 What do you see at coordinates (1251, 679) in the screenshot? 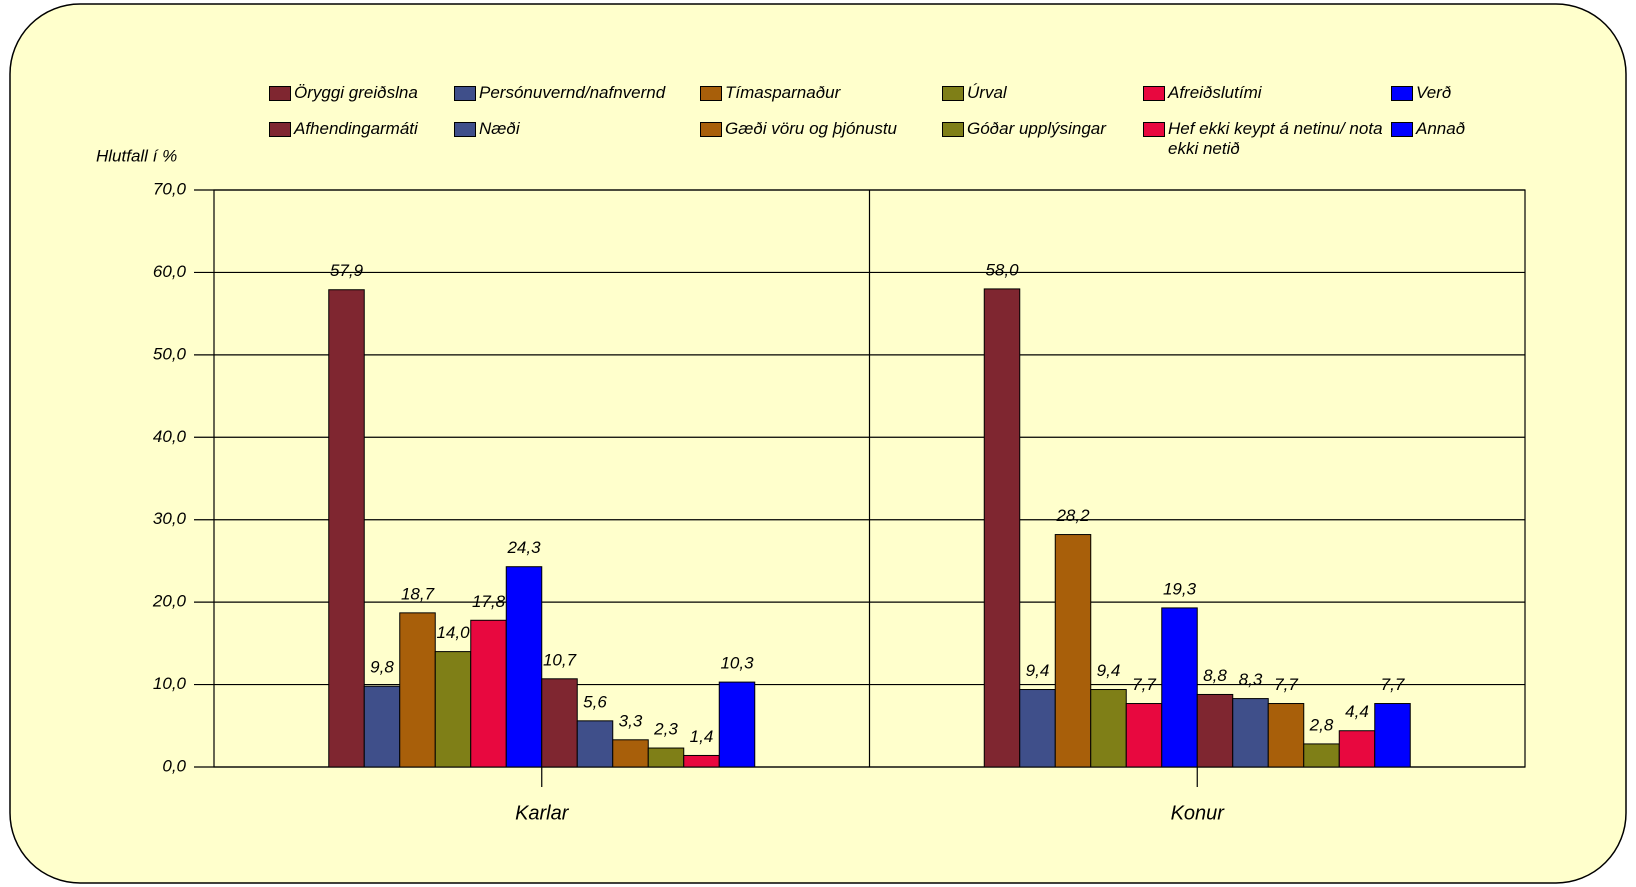
I see `data-label: 8,3` at bounding box center [1251, 679].